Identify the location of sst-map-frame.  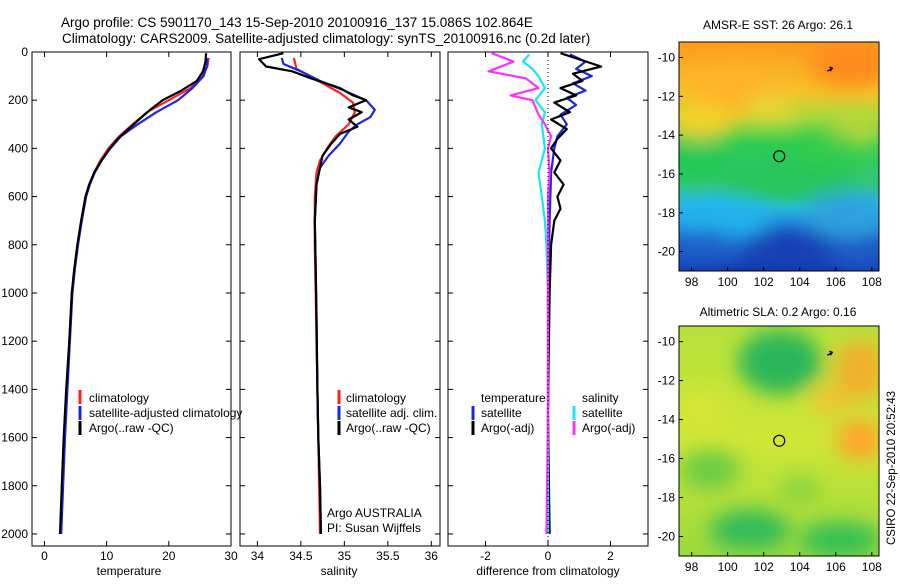
(779, 156).